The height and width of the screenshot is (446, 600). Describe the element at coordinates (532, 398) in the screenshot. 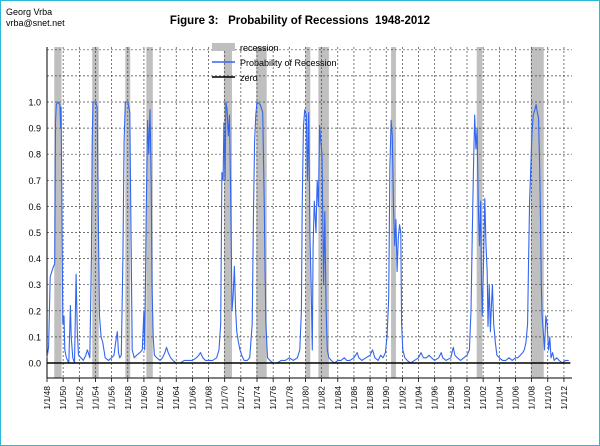

I see `x-tick-label: 1/1/08` at that location.